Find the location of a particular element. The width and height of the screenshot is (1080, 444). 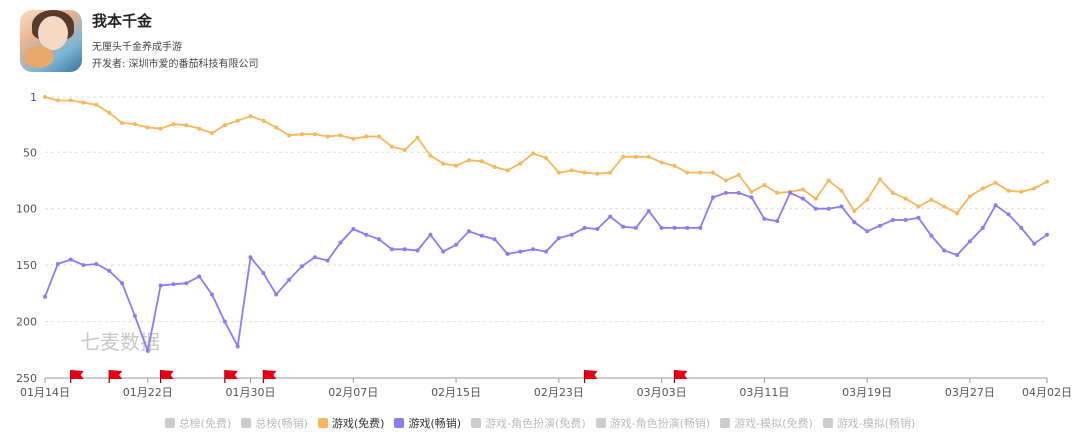

legend-item: 总榜(免费) is located at coordinates (197, 423).